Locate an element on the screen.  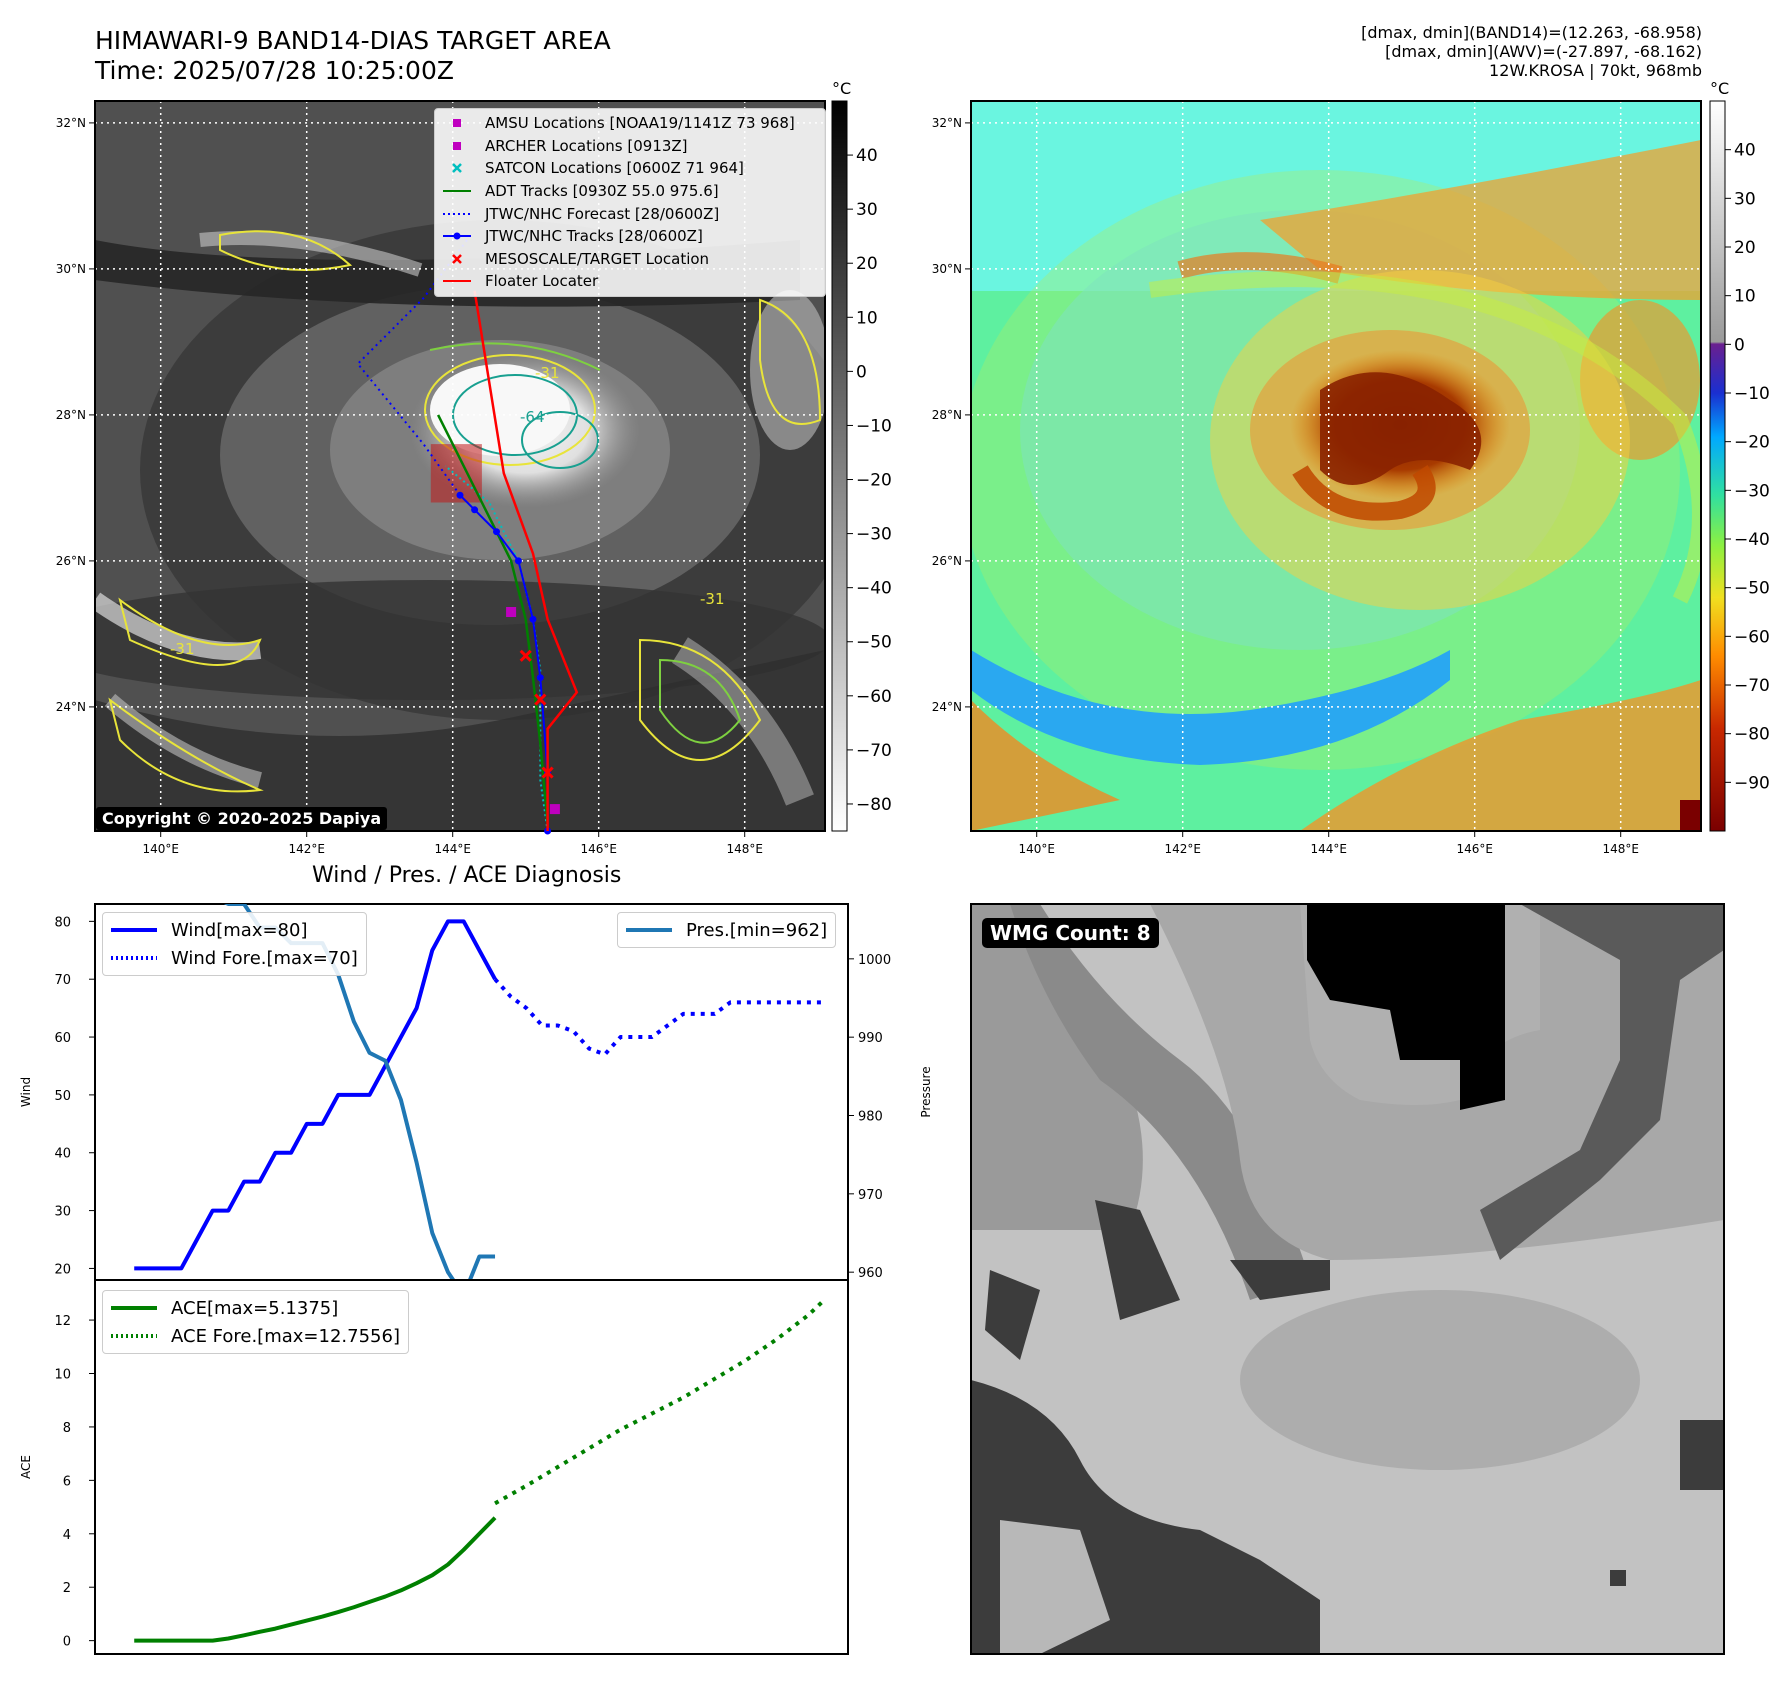
y2-tick-label: 970 is located at coordinates (870, 1195).